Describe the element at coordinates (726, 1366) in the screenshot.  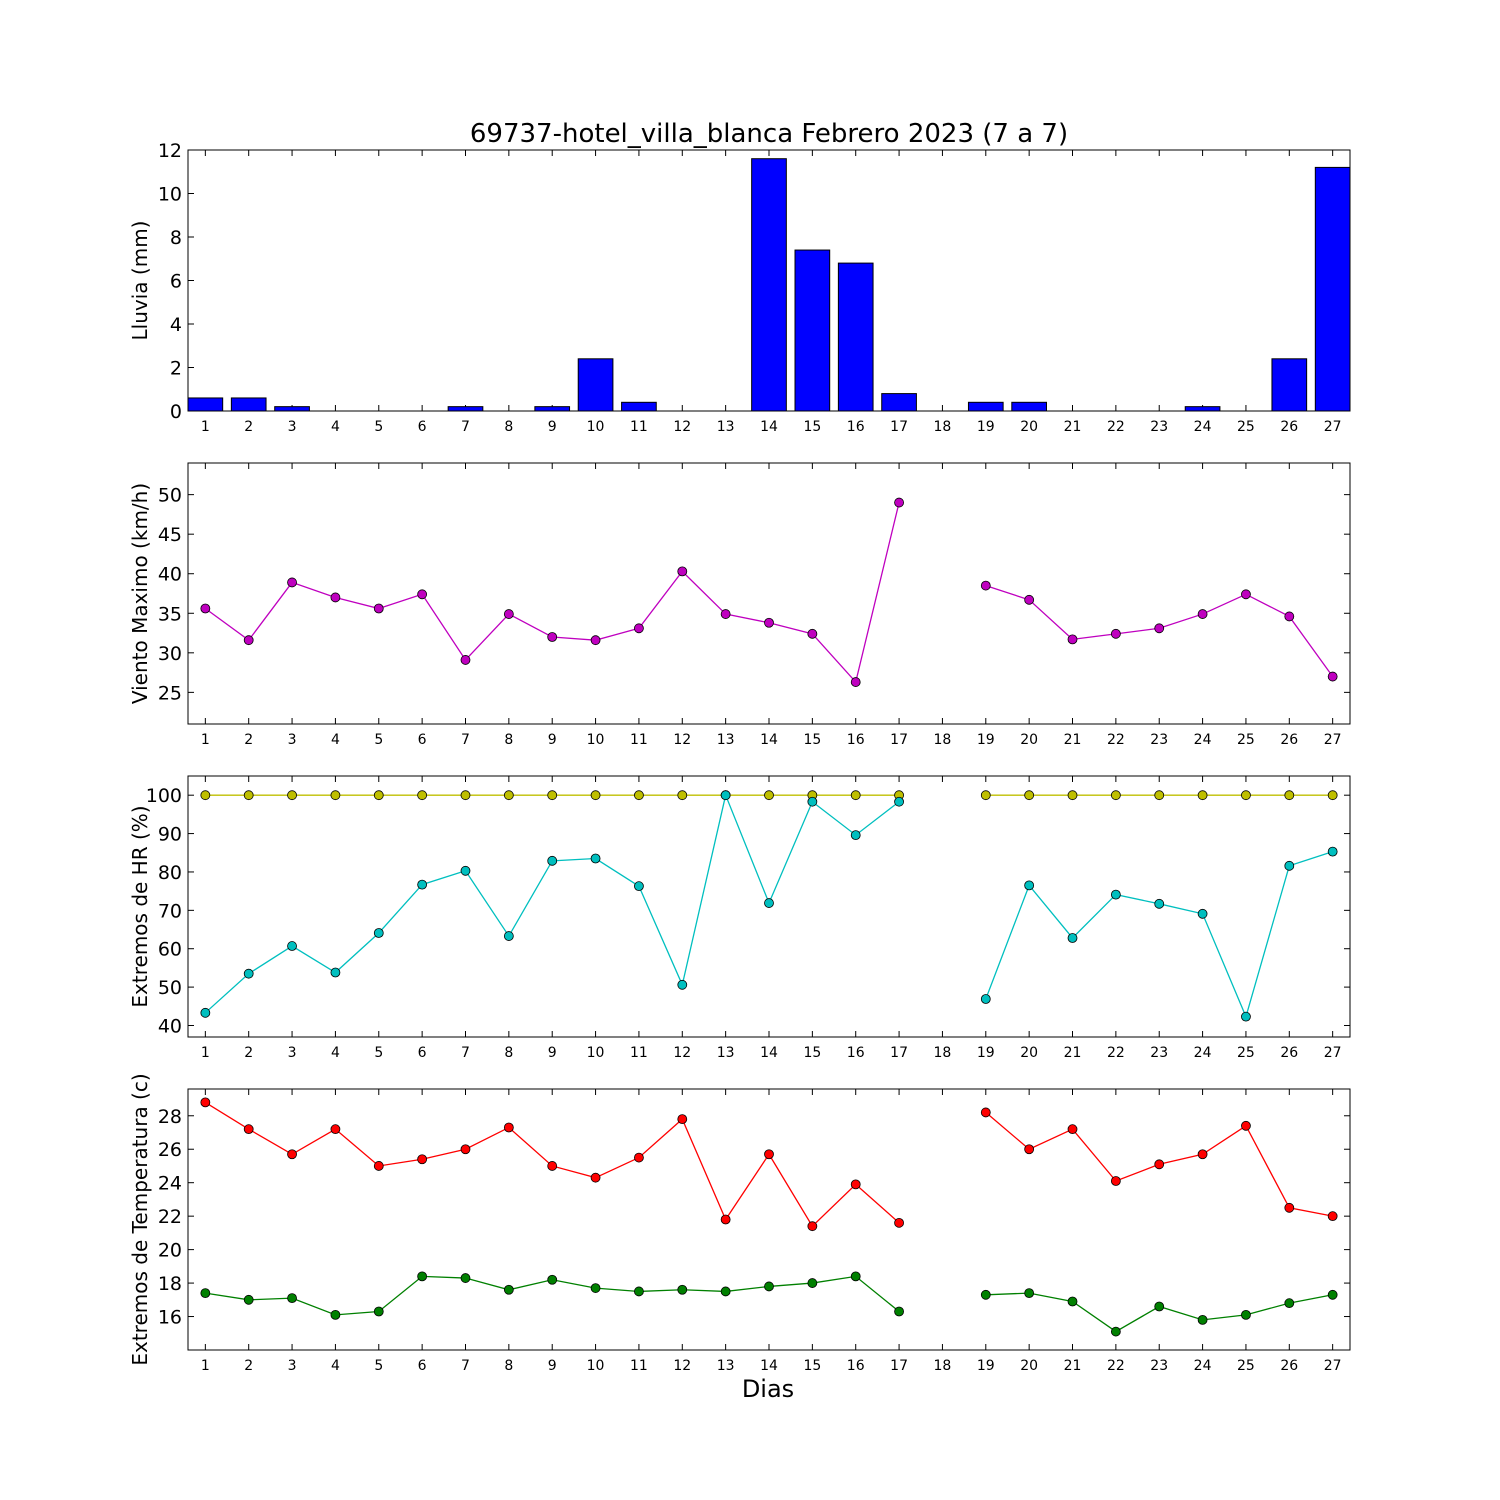
I see `temperature-xtick-label: 13` at that location.